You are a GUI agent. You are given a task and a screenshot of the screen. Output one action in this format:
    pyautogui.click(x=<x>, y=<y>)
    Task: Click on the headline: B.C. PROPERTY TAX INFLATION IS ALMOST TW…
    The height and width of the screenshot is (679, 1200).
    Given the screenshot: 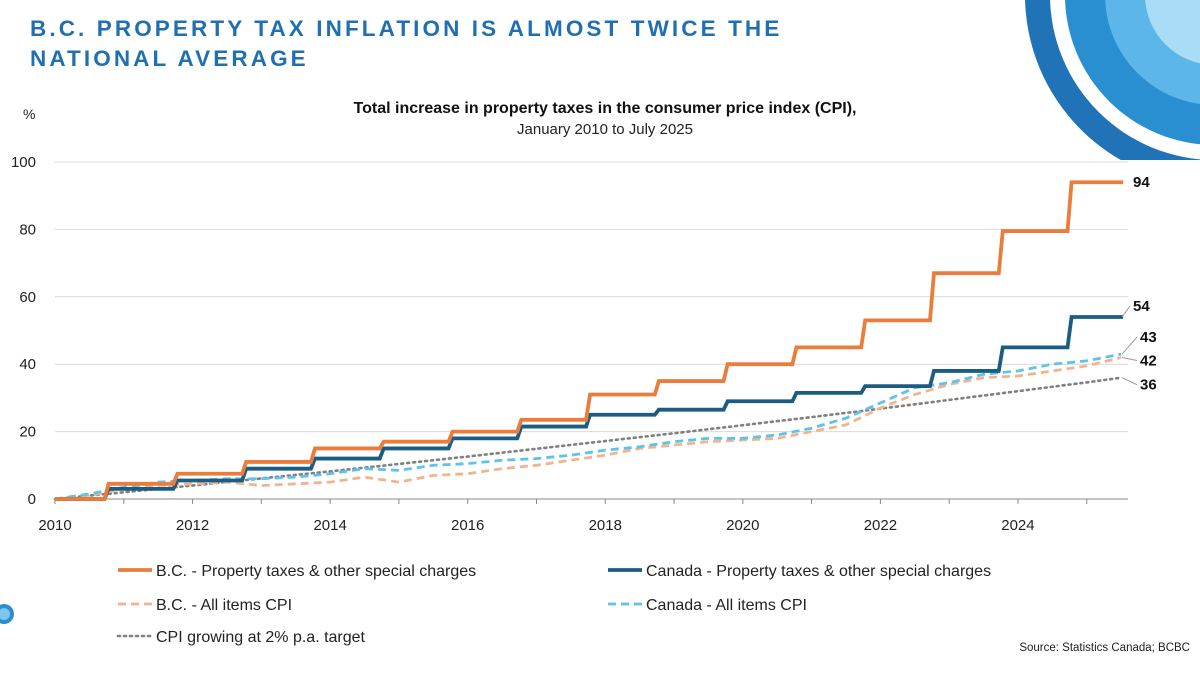 What is the action you would take?
    pyautogui.click(x=406, y=43)
    